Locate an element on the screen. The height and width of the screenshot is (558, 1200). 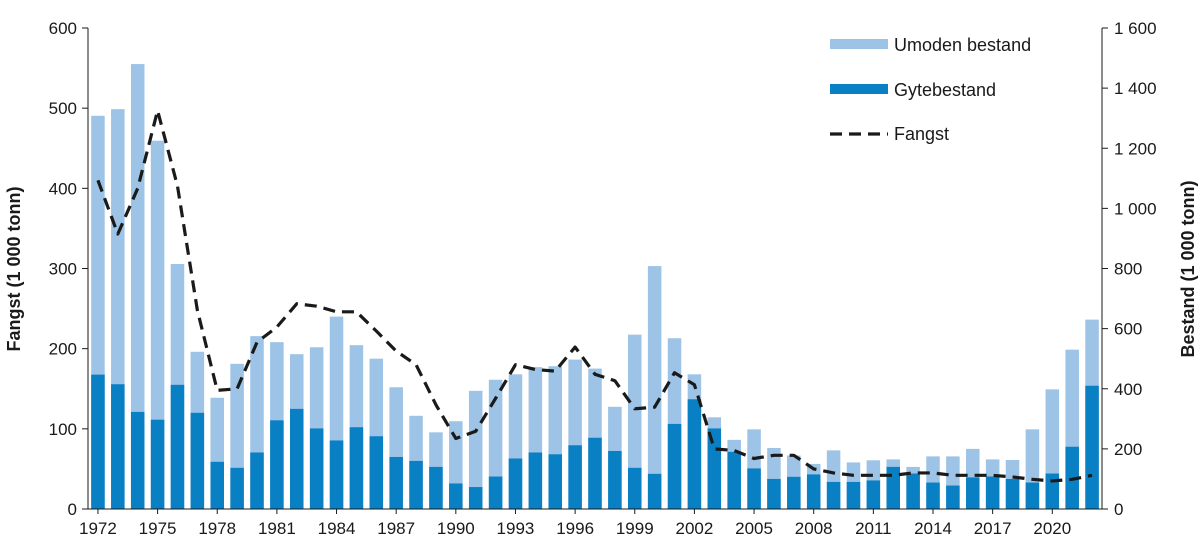
x-tick-label: 1984 is located at coordinates (337, 528).